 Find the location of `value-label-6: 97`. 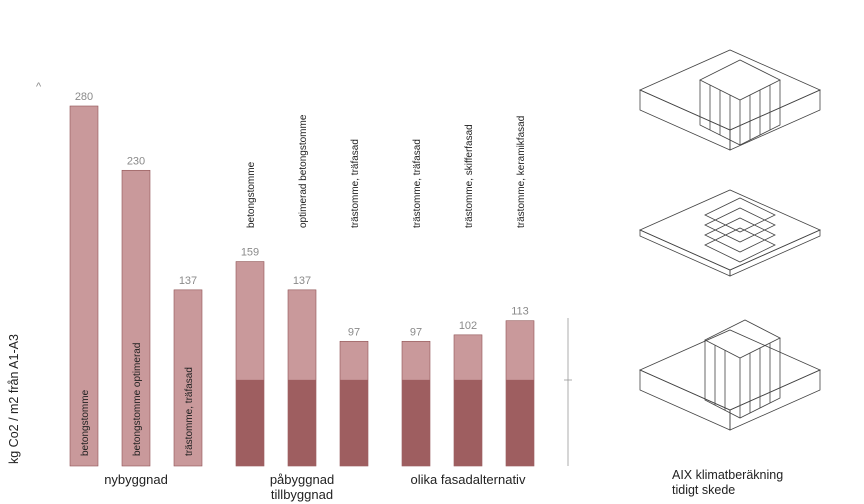

value-label-6: 97 is located at coordinates (354, 332).